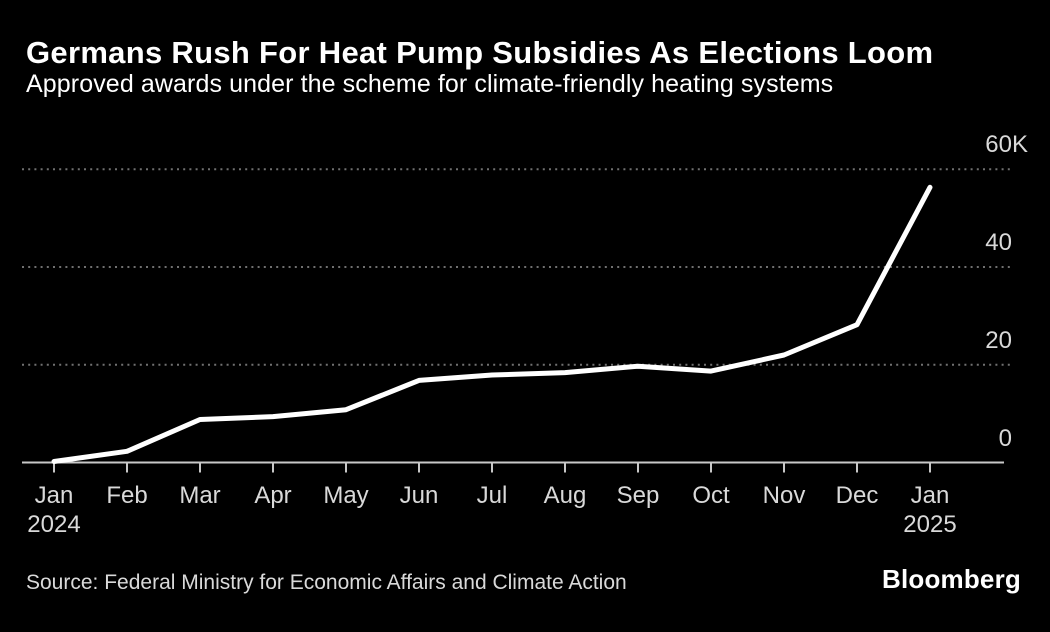 The width and height of the screenshot is (1050, 632). I want to click on x-tick-month: Dec, so click(857, 495).